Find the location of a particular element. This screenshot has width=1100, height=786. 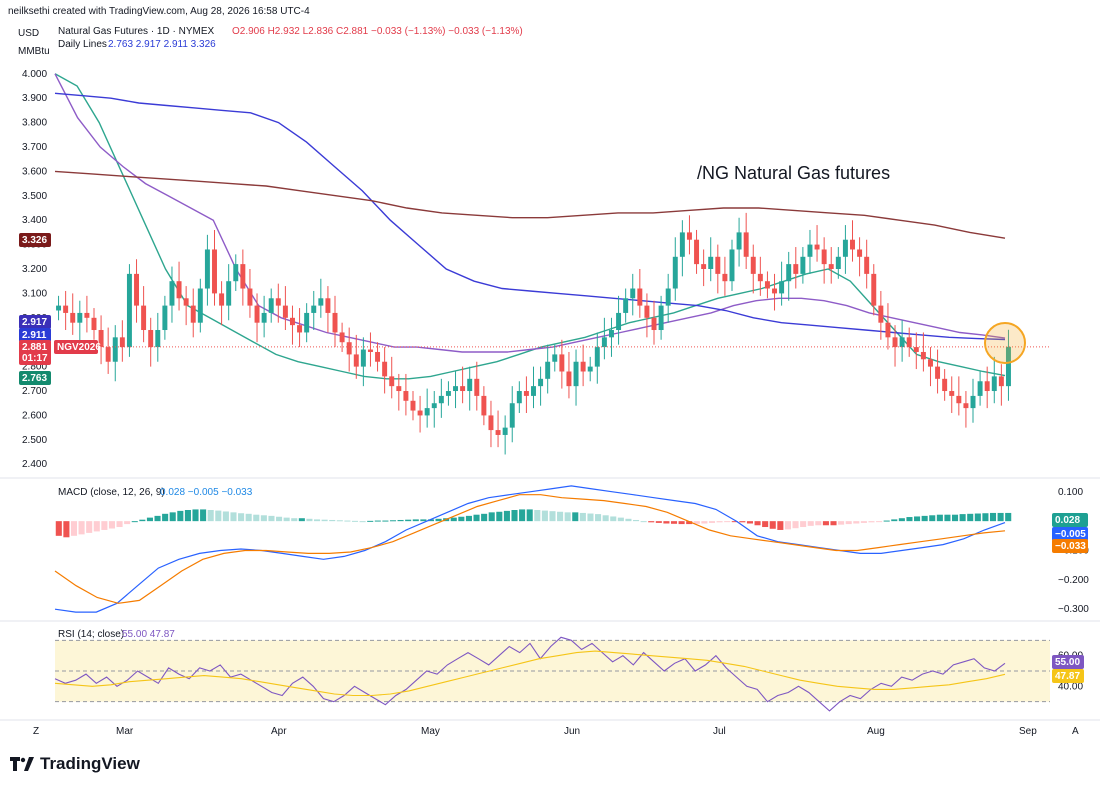

rsi-legend-values: 55.00 47.87 is located at coordinates (148, 634).